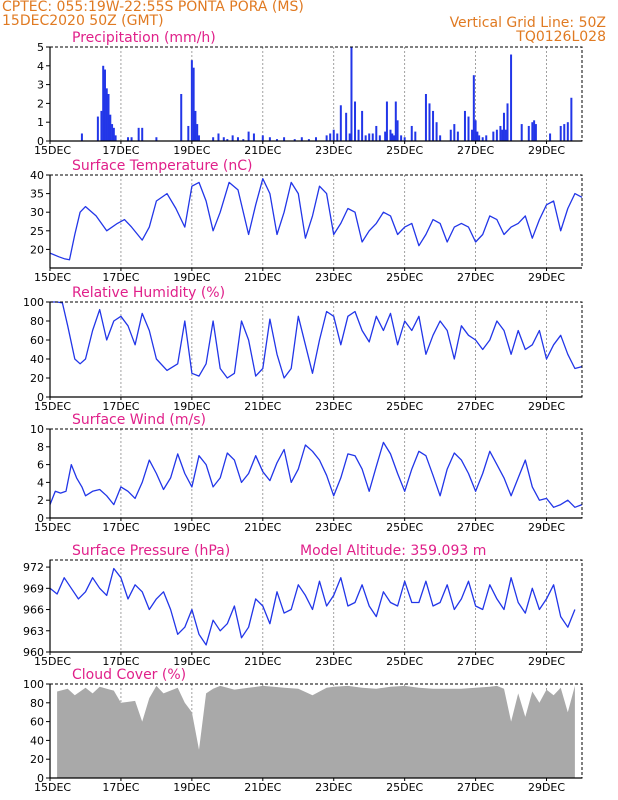 This screenshot has height=800, width=618. Describe the element at coordinates (561, 37) in the screenshot. I see `model-id: TQ0126L028` at that location.